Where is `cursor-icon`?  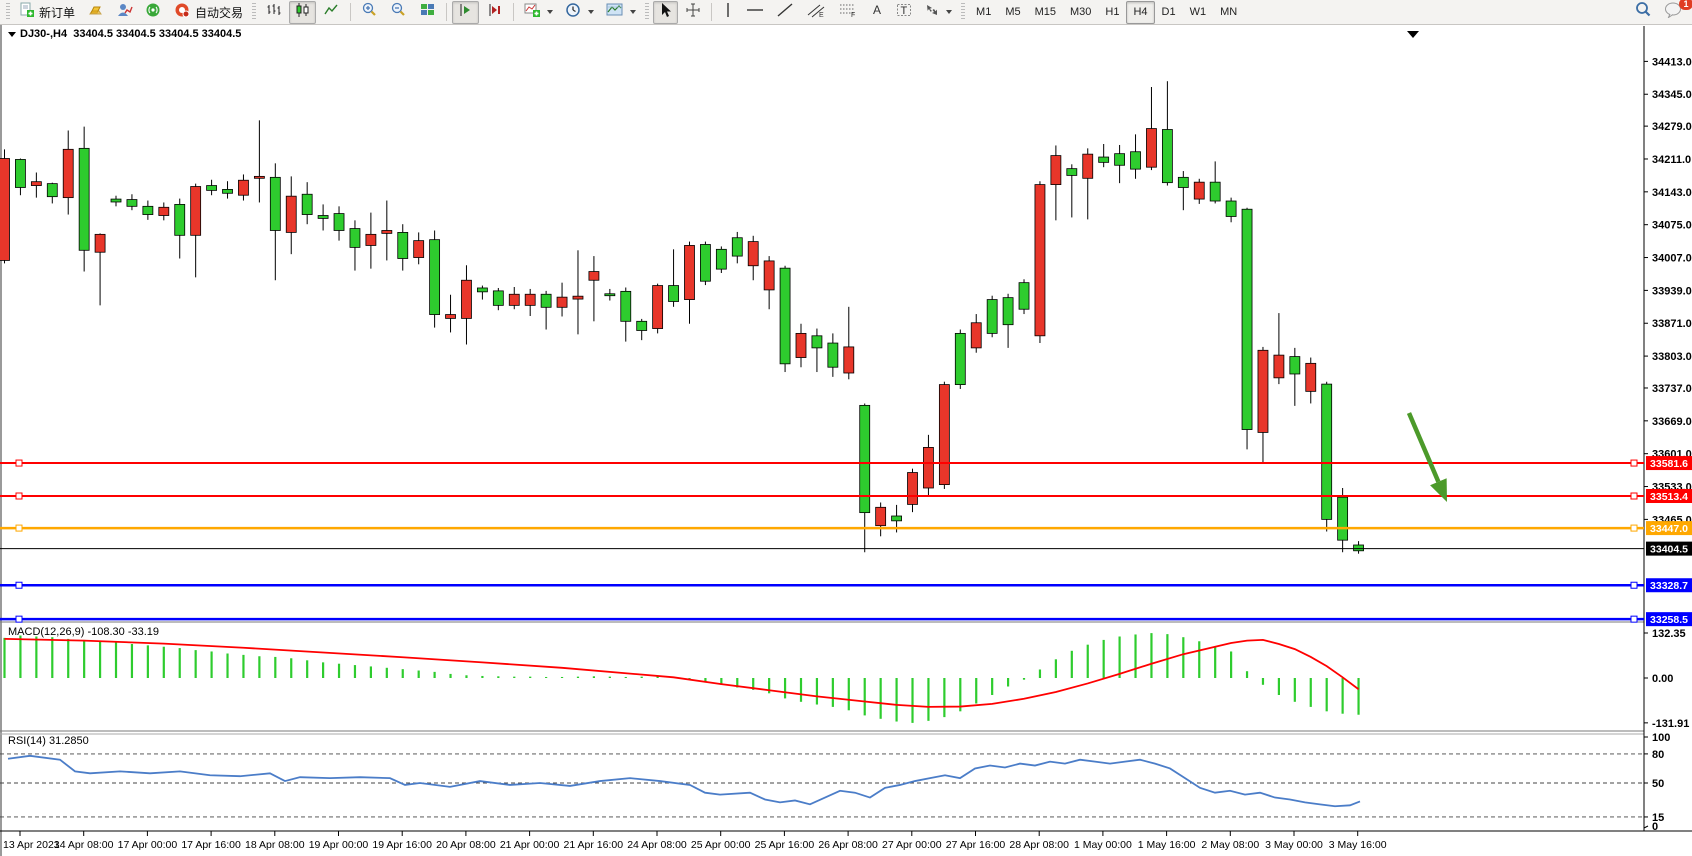 cursor-icon is located at coordinates (665, 12).